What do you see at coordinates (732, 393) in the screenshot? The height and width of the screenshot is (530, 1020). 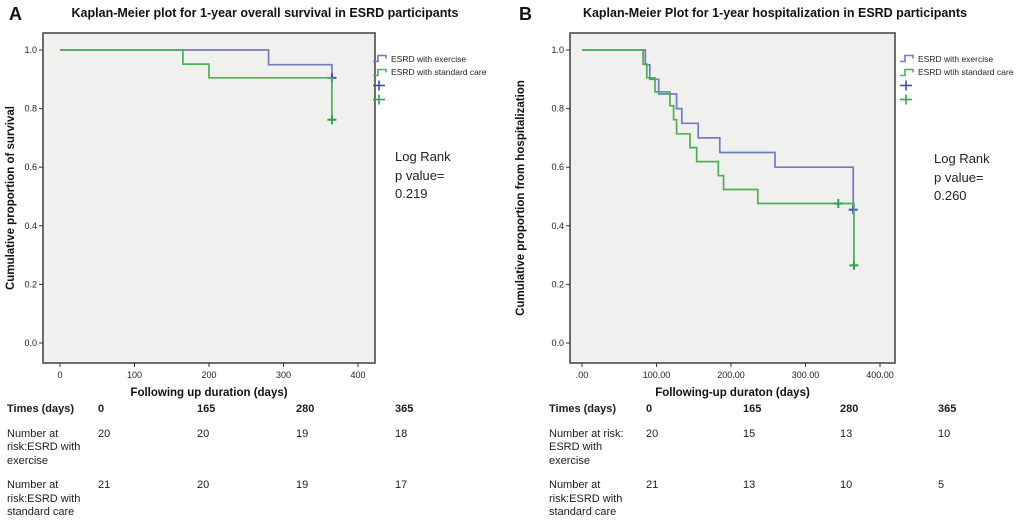 I see `x-axis-label: Following-up duraton (days)` at bounding box center [732, 393].